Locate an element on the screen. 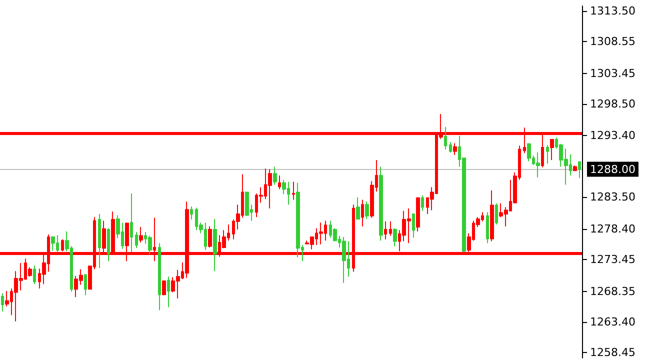 This screenshot has width=648, height=364. y-tick-label: 1298.50 is located at coordinates (613, 104).